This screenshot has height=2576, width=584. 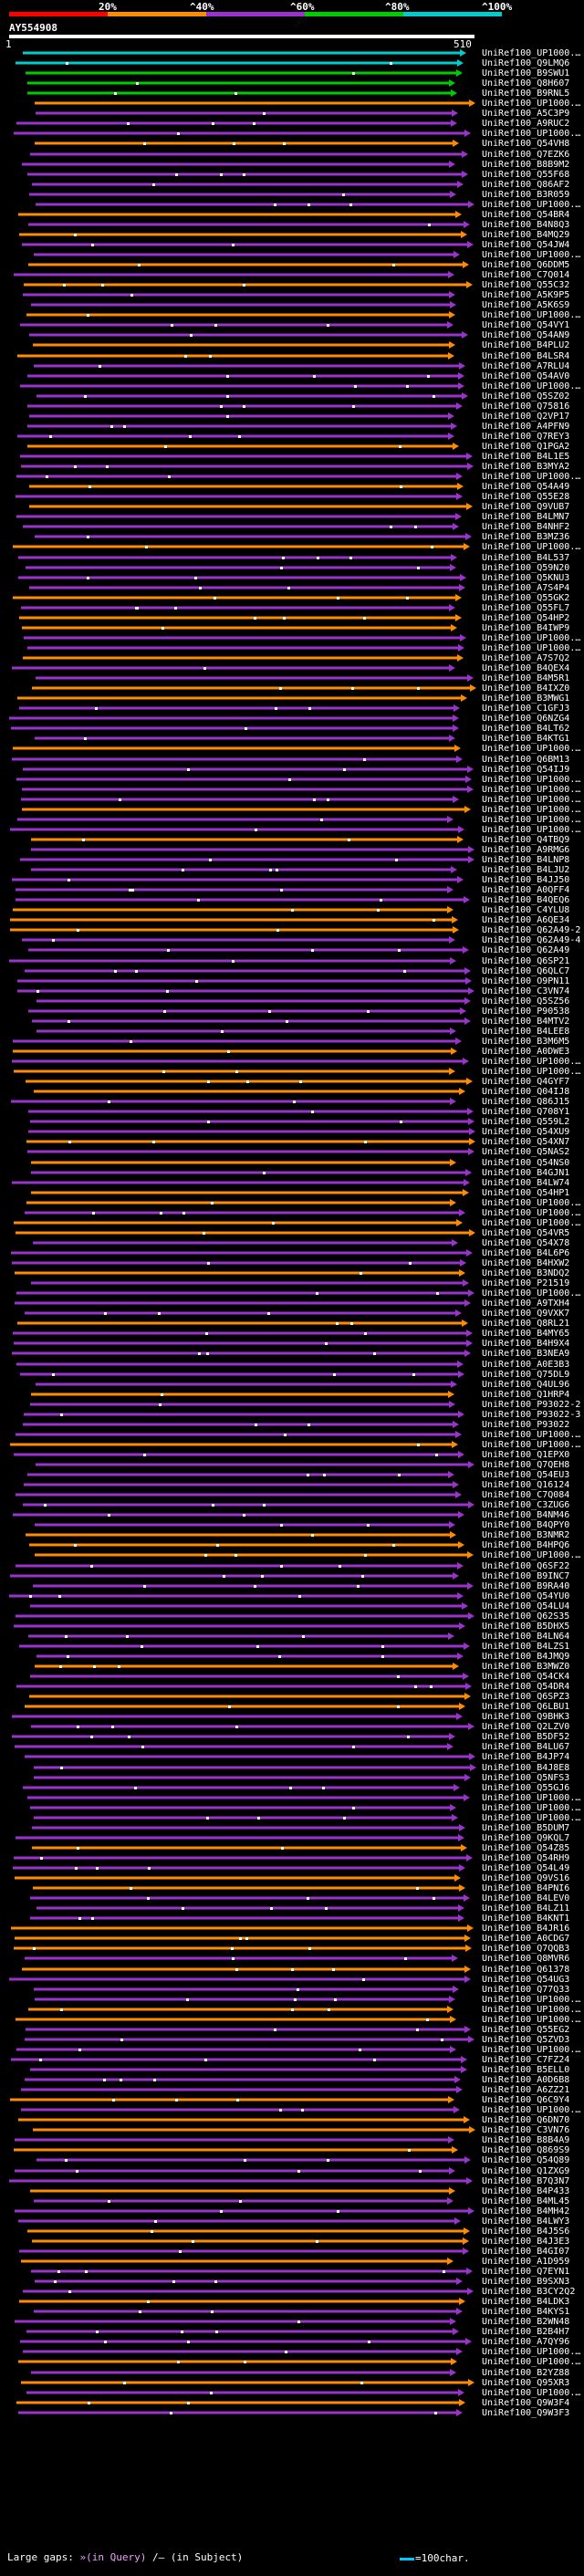 I want to click on hit-label: UniRef100_A7S4P4, so click(x=526, y=588).